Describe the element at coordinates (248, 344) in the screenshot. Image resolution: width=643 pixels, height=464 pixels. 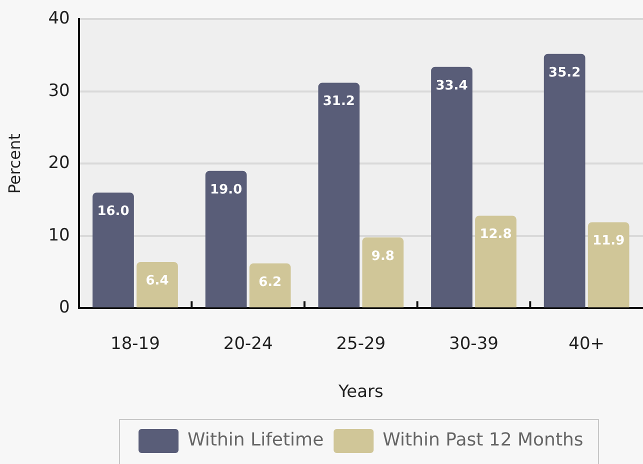
I see `x-tick-label: 20-24` at that location.